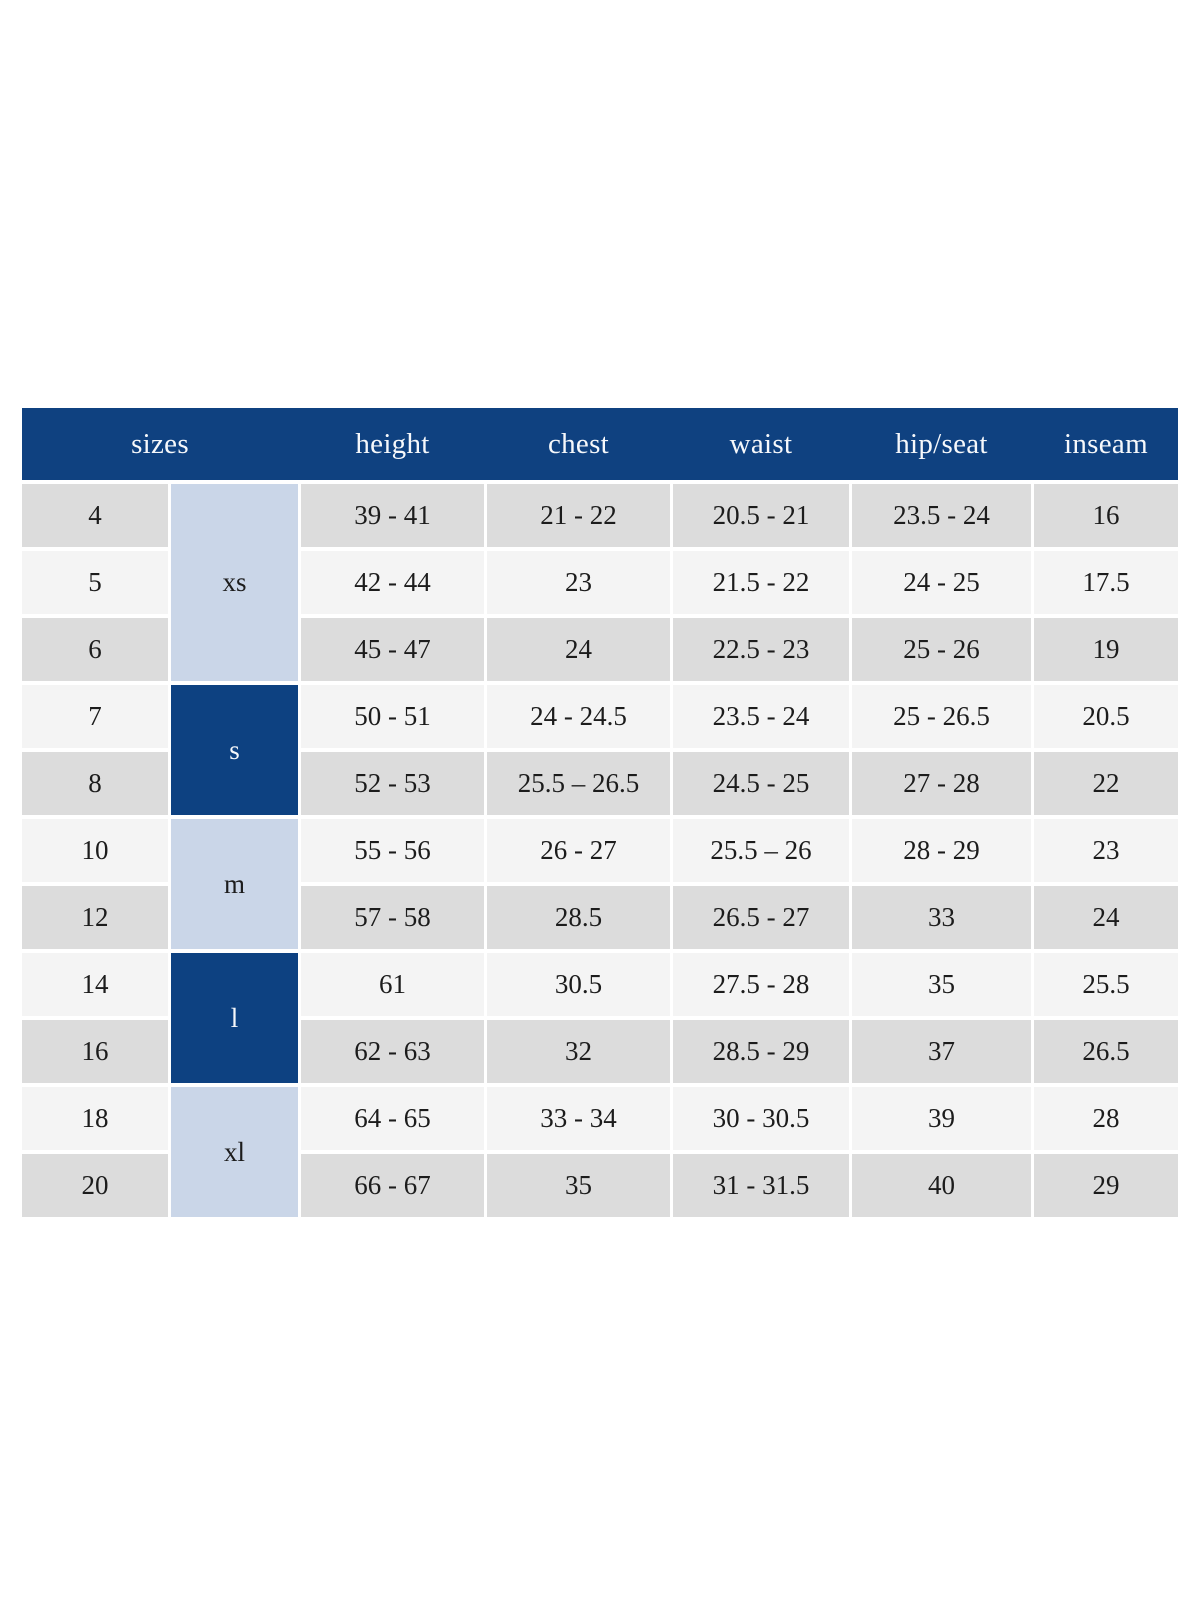 Image resolution: width=1200 pixels, height=1600 pixels. I want to click on cell-hip-seat-size-6: 25 - 26, so click(941, 649).